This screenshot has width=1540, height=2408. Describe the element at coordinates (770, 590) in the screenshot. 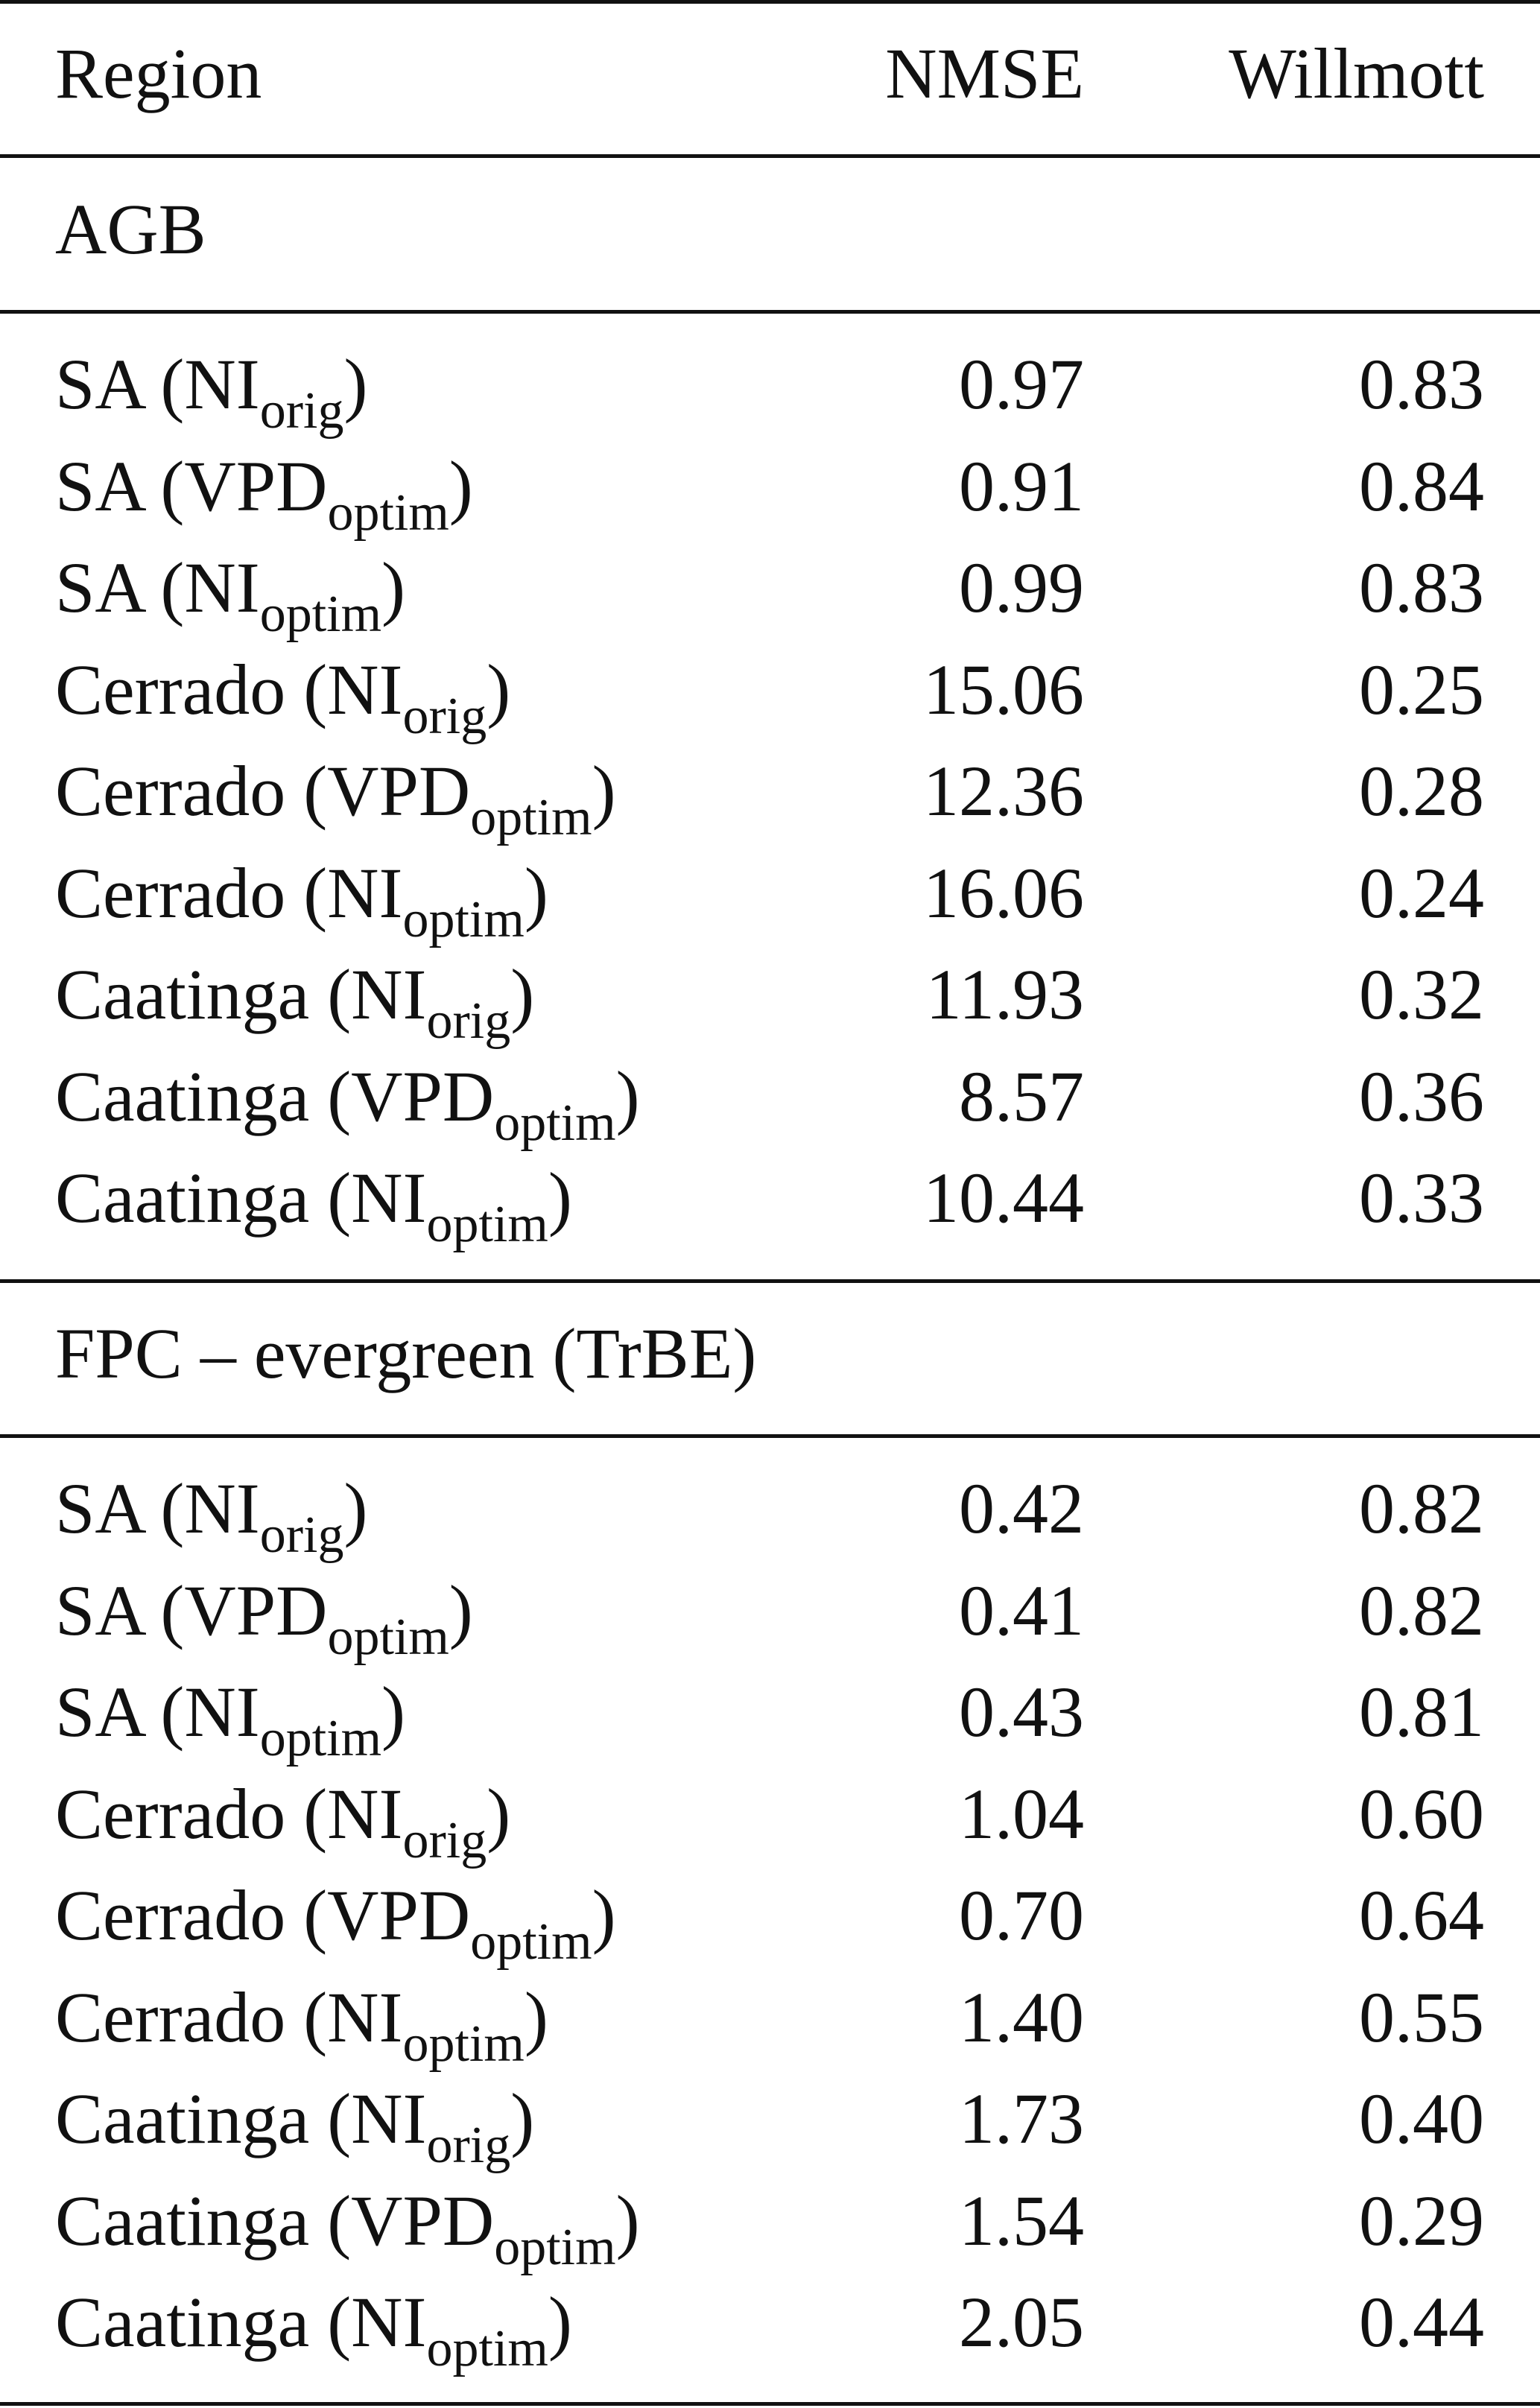

I see `table-row: SA (NIoptim) 0.99 0.83` at that location.